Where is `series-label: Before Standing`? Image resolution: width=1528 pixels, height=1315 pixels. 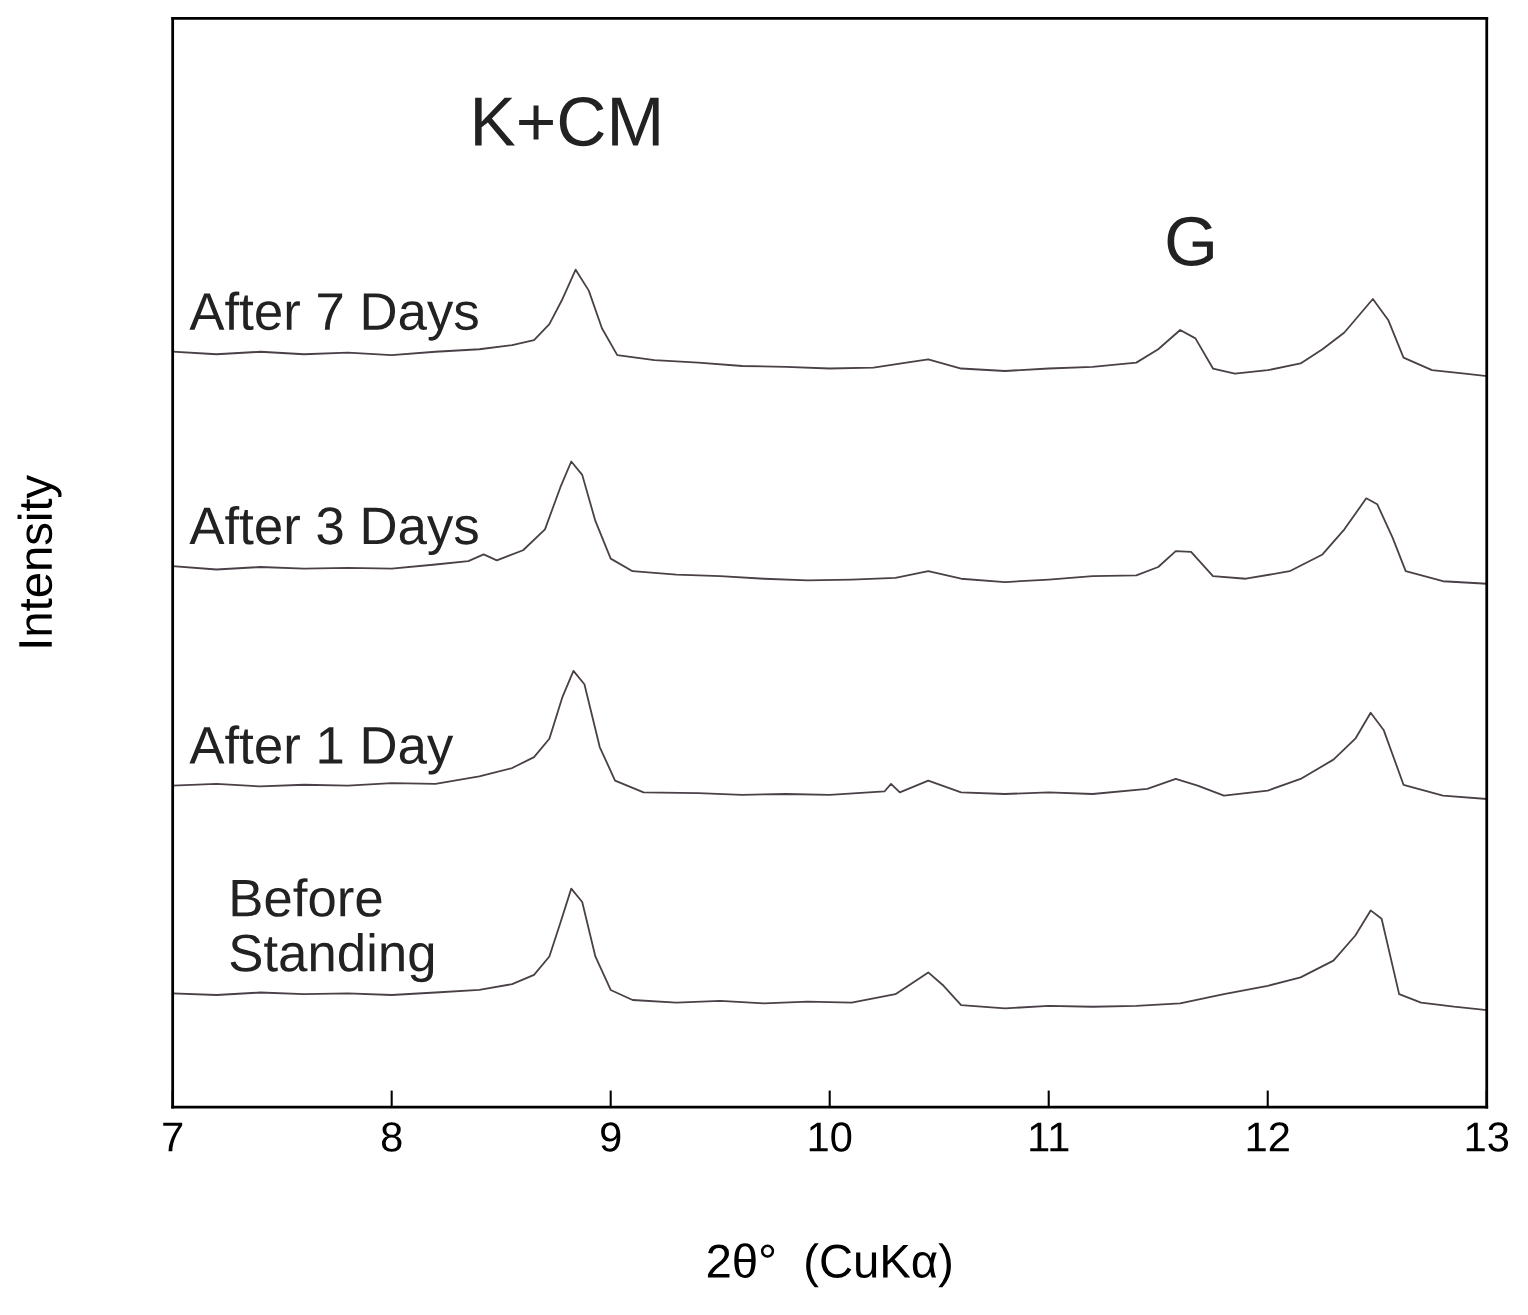 series-label: Before Standing is located at coordinates (332, 930).